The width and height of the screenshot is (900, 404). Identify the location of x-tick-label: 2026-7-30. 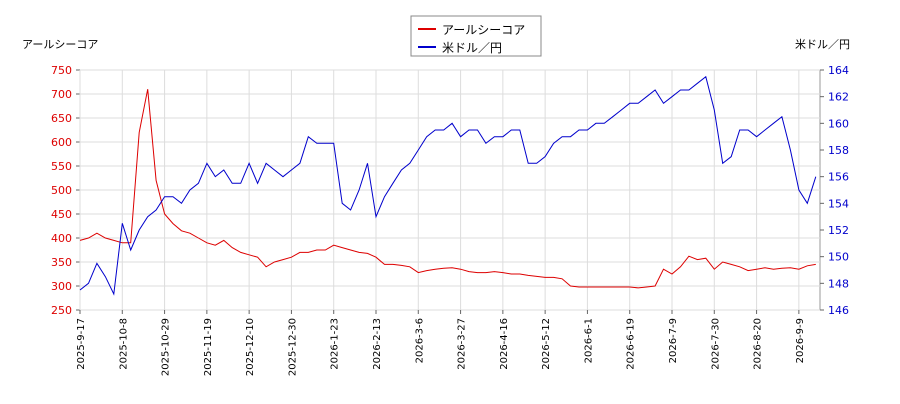
(715, 344).